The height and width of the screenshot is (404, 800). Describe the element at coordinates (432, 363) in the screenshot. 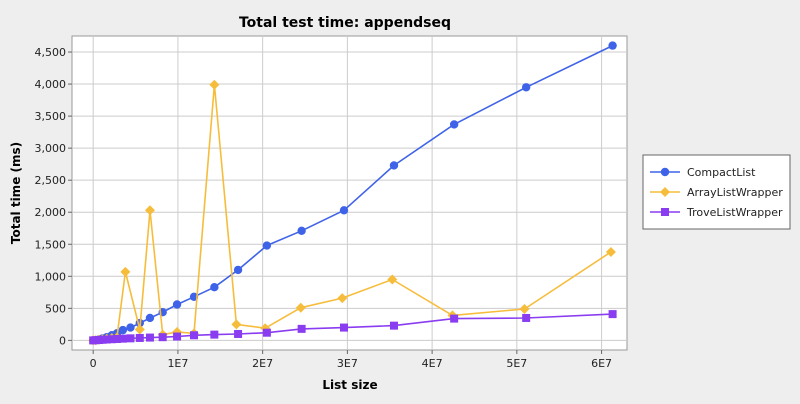

I see `x-tick-label: 4E7` at that location.